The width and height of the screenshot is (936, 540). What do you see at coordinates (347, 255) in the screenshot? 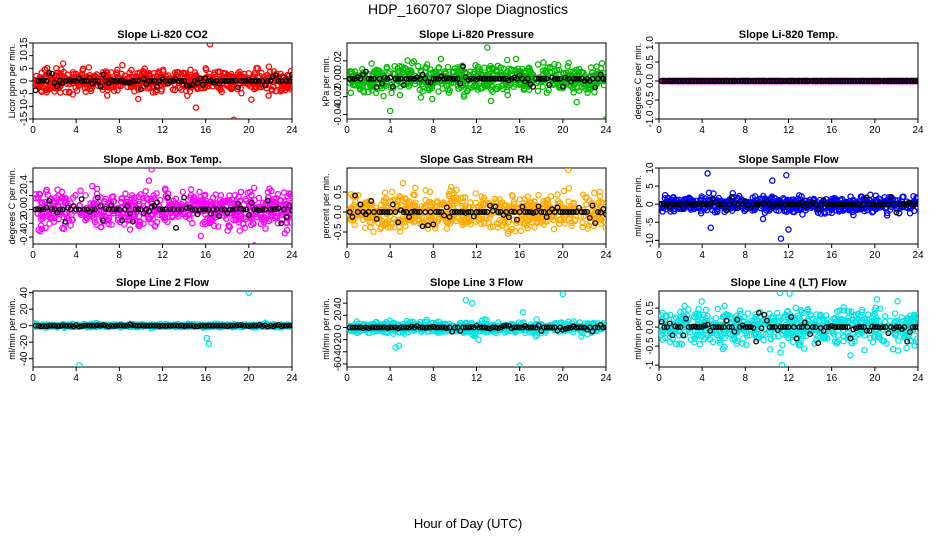
I see `x-tick-label: 0` at bounding box center [347, 255].